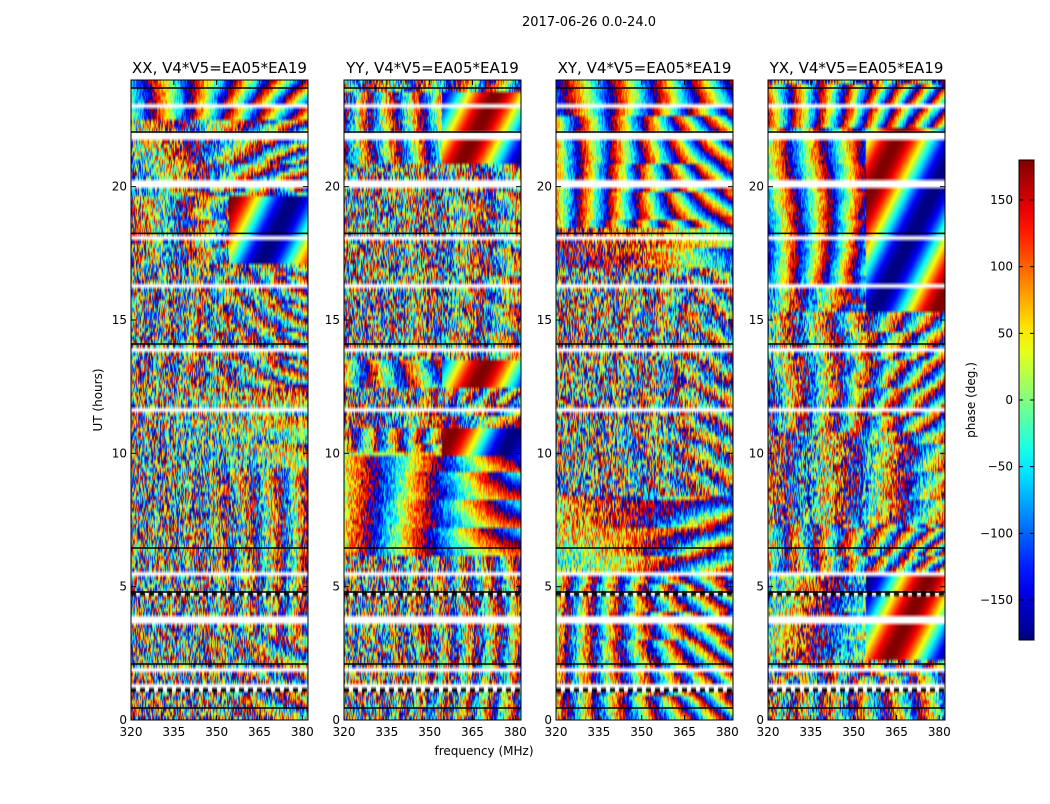  Describe the element at coordinates (1001, 200) in the screenshot. I see `colorbar-tick-label: 150` at that location.